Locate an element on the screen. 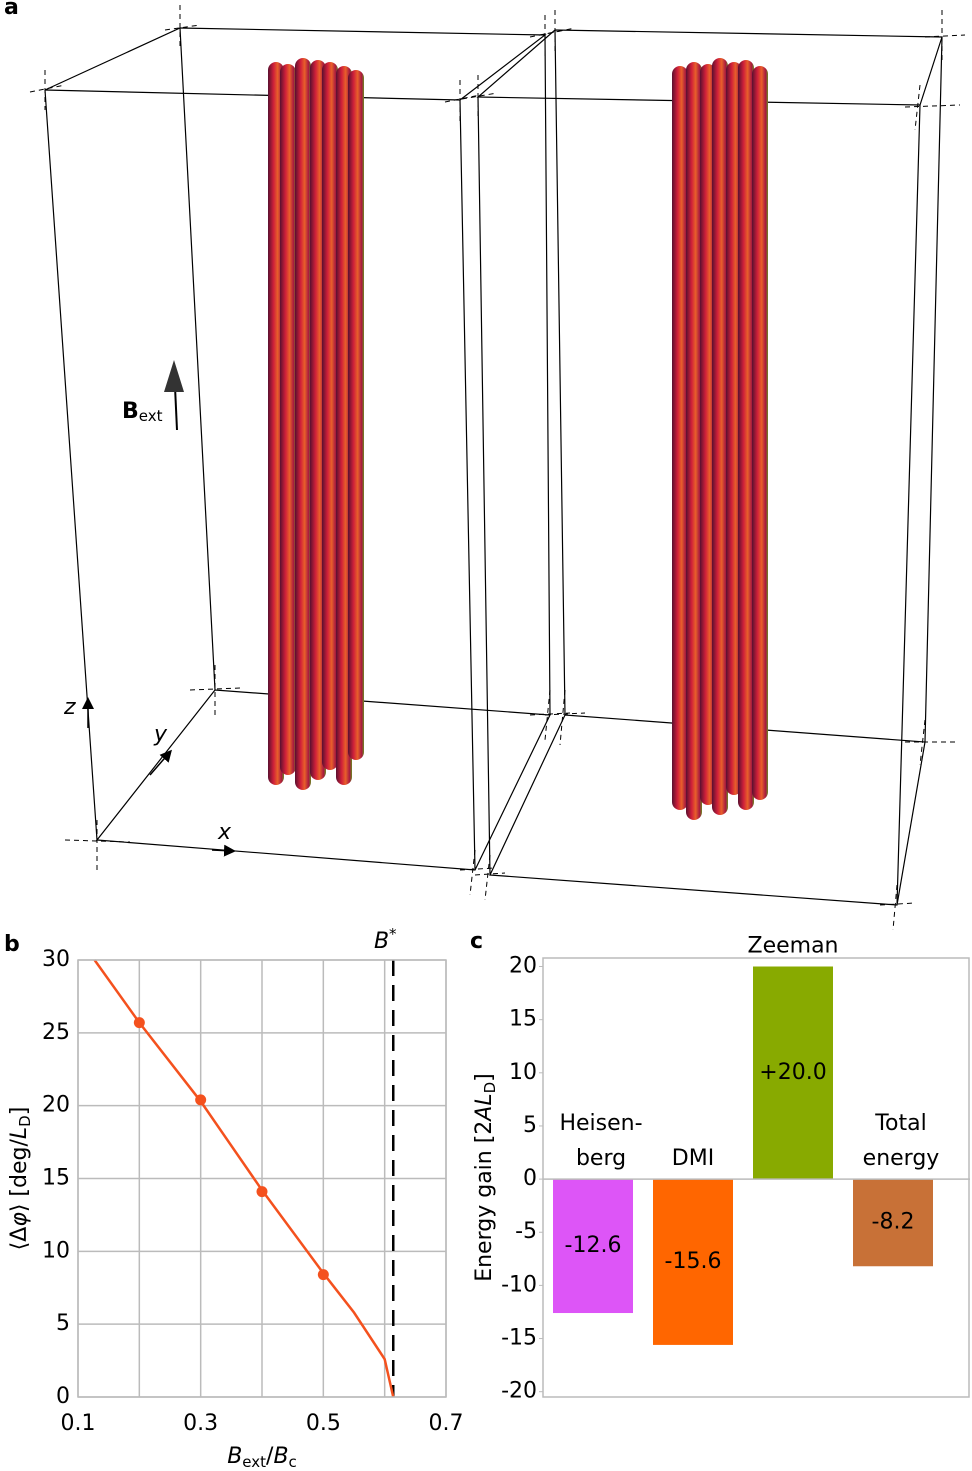 The width and height of the screenshot is (972, 1471). panel-label: b is located at coordinates (12, 944).